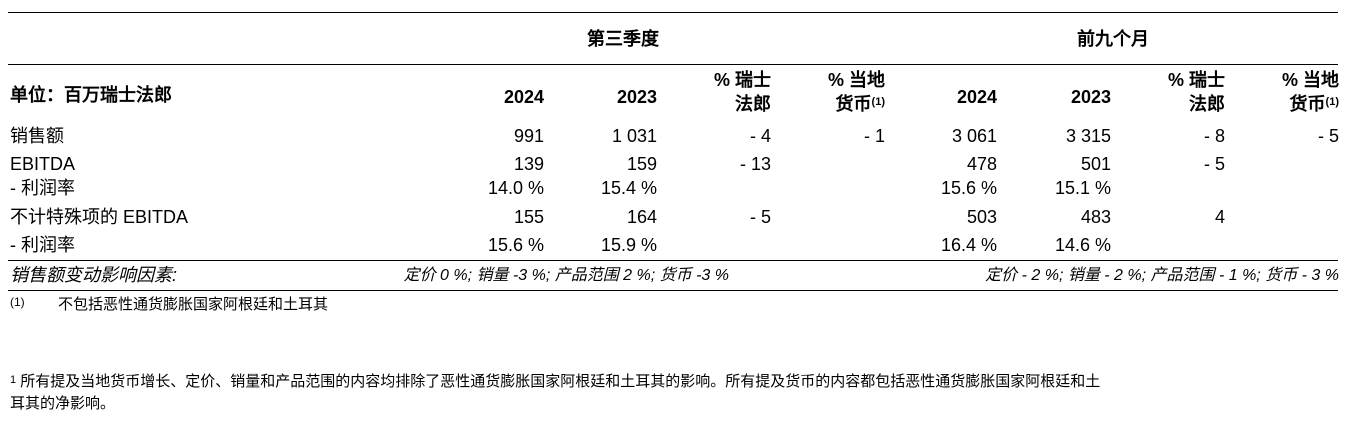 The image size is (1353, 442). Describe the element at coordinates (1332, 102) in the screenshot. I see `header-9m-lc-footnote-marker: (1)` at that location.